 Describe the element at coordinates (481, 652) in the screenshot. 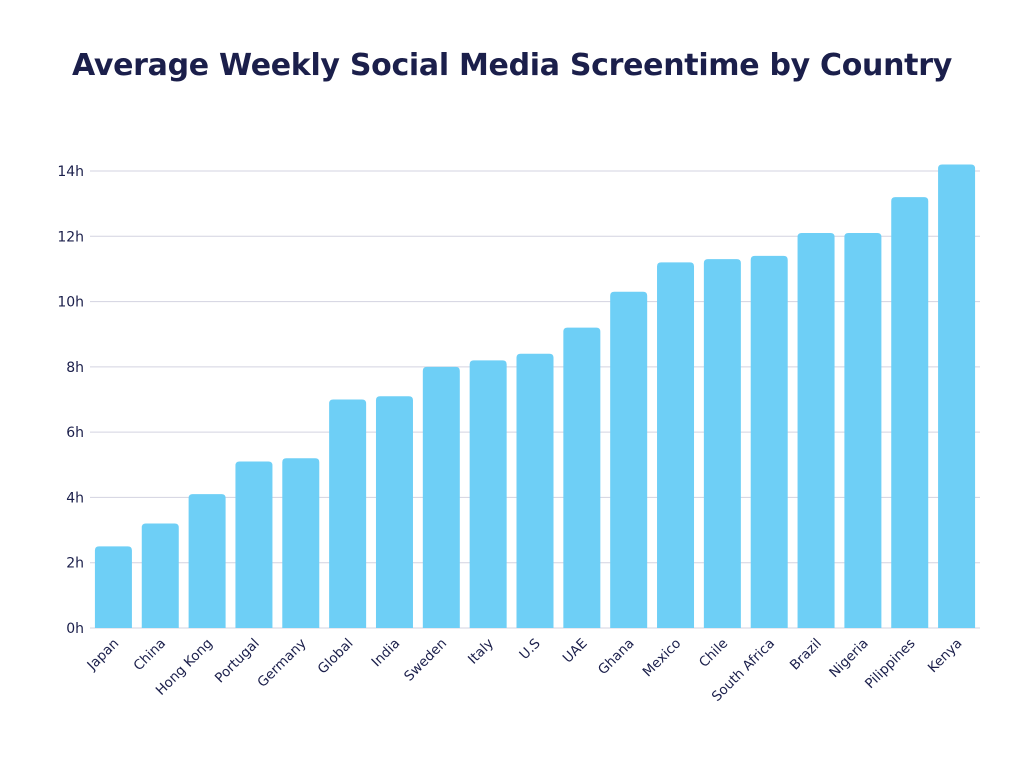

I see `x-tick-label: Italy` at that location.